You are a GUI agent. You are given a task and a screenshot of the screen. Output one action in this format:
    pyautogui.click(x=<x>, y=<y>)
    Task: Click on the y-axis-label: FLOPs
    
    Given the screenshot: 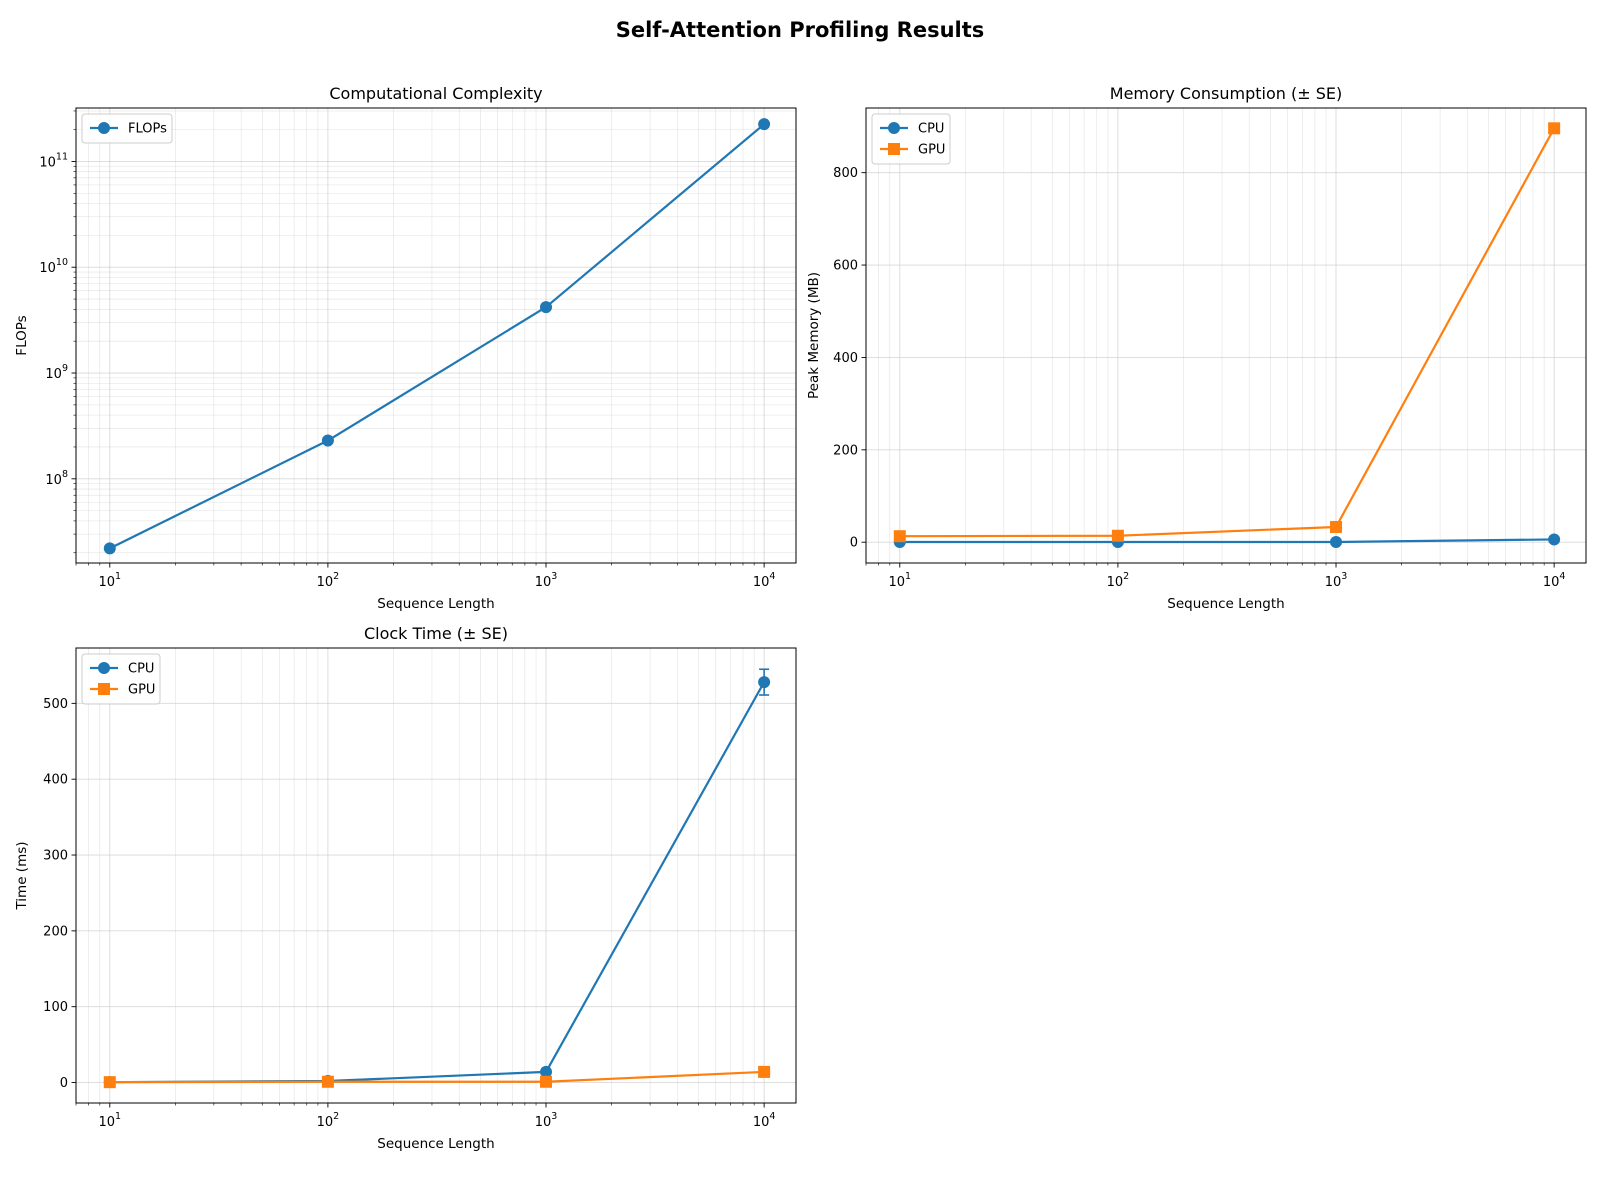 What is the action you would take?
    pyautogui.click(x=22, y=335)
    